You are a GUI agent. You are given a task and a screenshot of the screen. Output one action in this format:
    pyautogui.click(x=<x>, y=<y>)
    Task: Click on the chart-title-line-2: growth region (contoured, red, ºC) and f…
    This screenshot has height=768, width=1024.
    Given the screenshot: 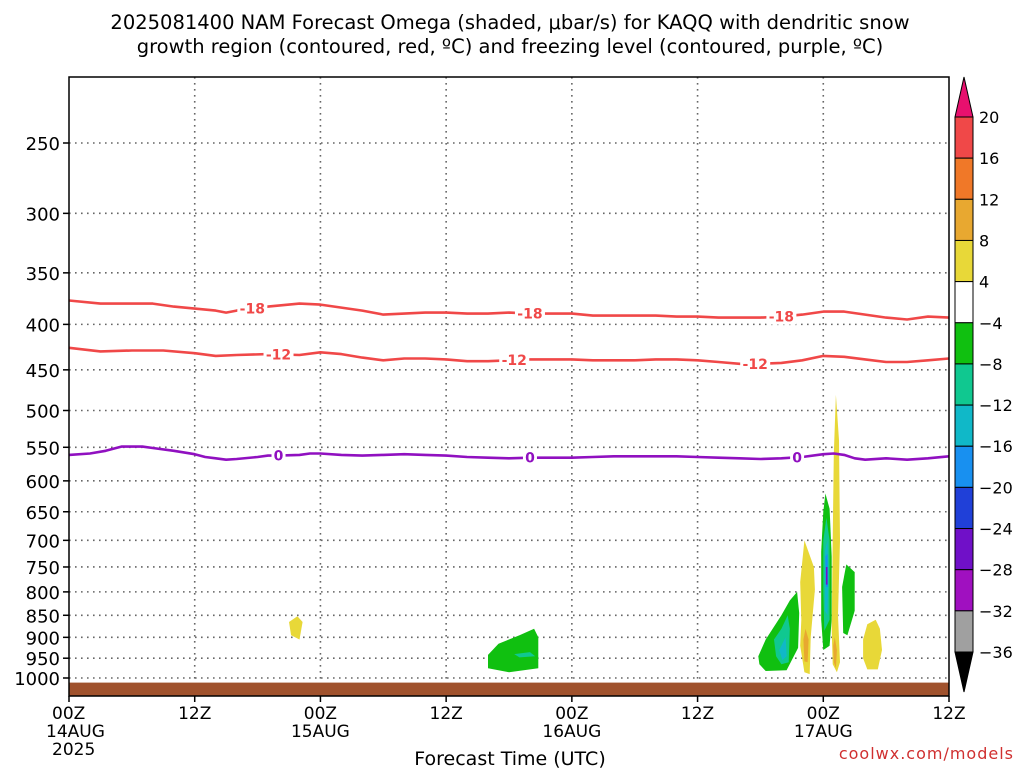 What is the action you would take?
    pyautogui.click(x=510, y=46)
    